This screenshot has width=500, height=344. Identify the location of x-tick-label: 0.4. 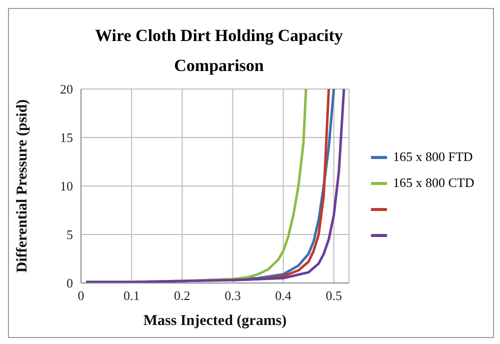
(283, 296).